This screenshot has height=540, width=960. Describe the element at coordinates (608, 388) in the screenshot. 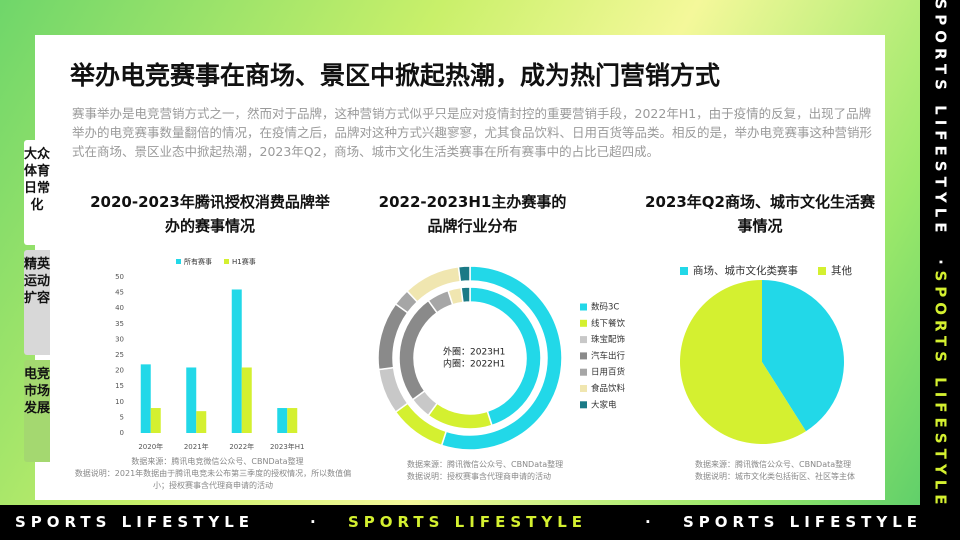

I see `legend-label: 食品饮料` at that location.